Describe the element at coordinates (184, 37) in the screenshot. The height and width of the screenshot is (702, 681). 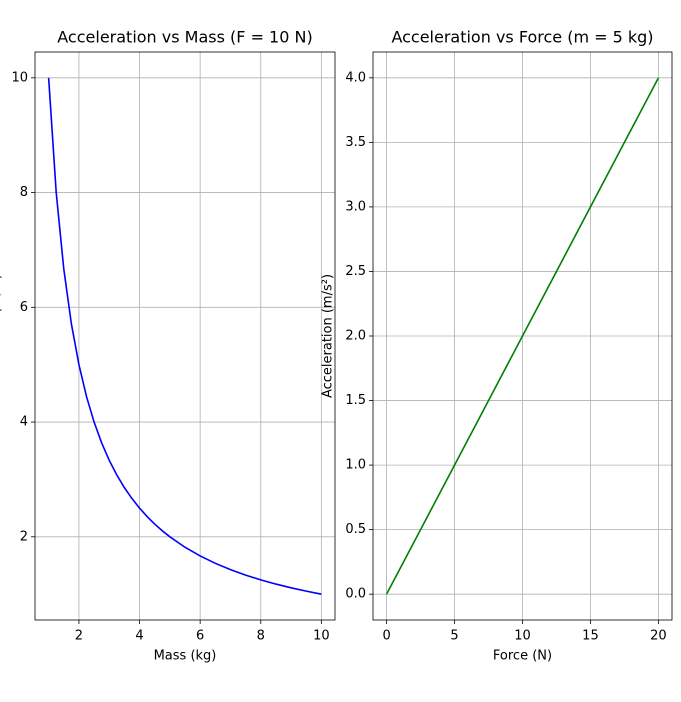
I see `chart-title: Acceleration vs Mass (F = 10 N)` at that location.